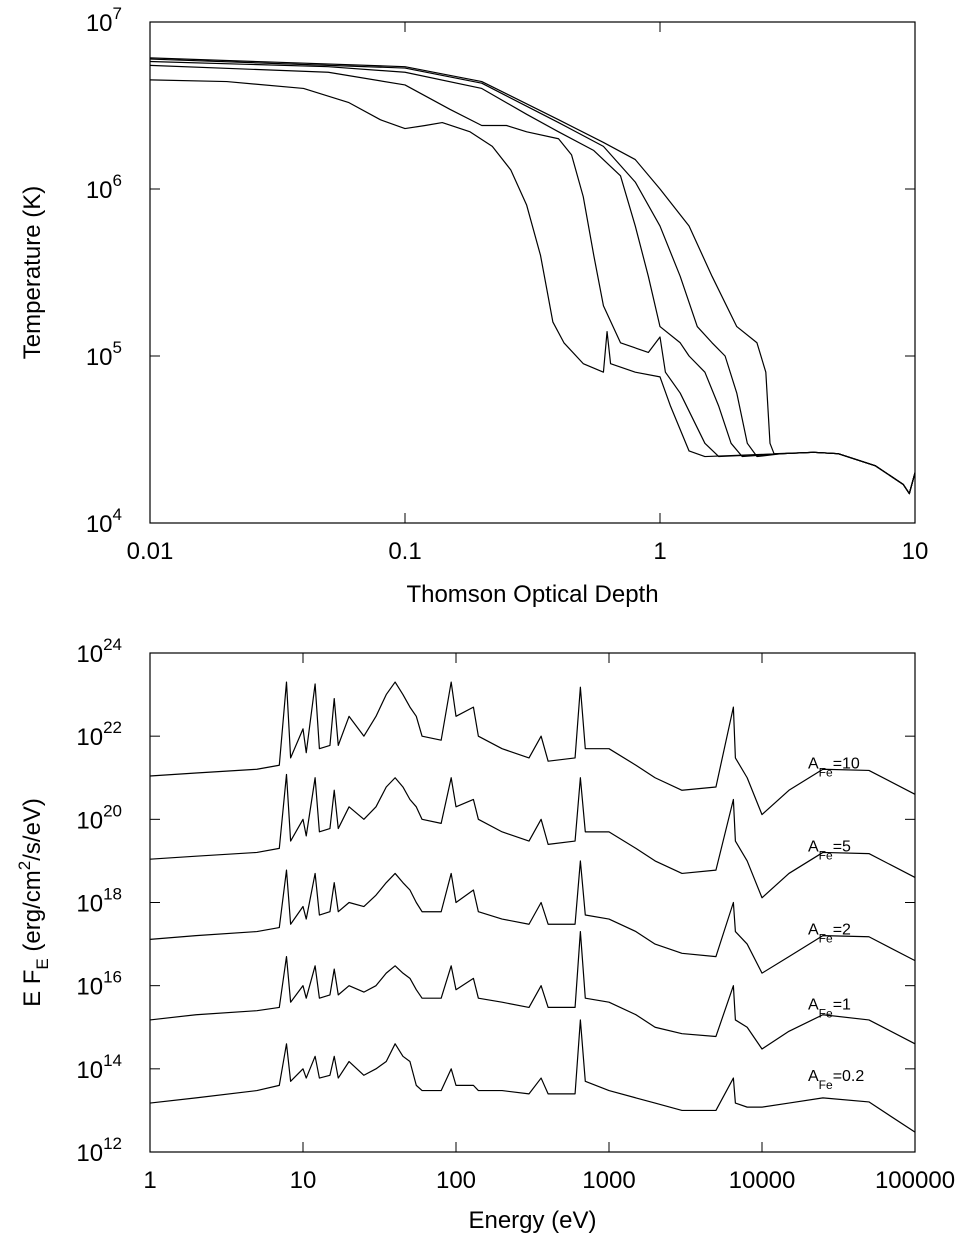 Image resolution: width=976 pixels, height=1250 pixels. I want to click on x-tick-label: 0.01, so click(150, 551).